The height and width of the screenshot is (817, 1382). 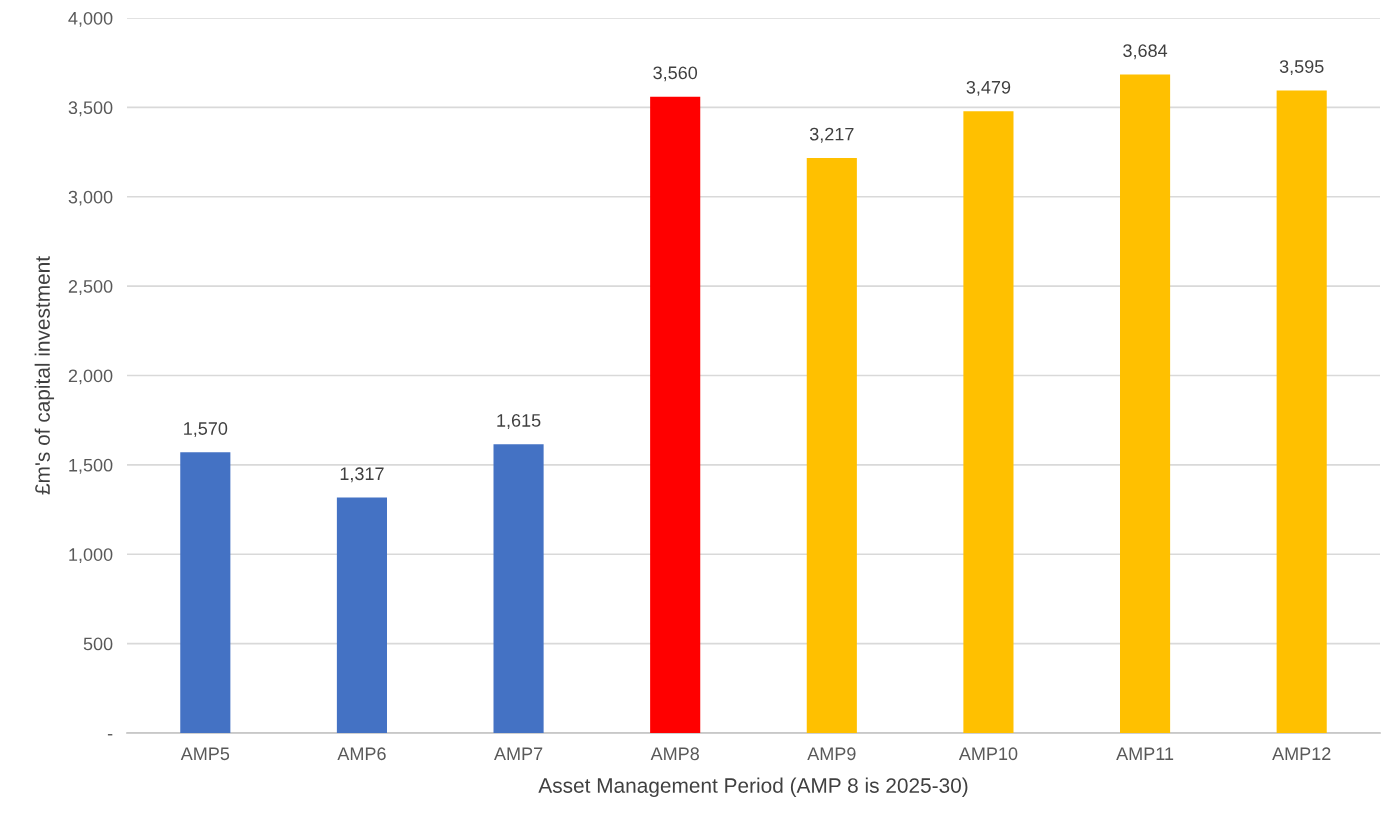 I want to click on data-label: 1,317, so click(x=362, y=475).